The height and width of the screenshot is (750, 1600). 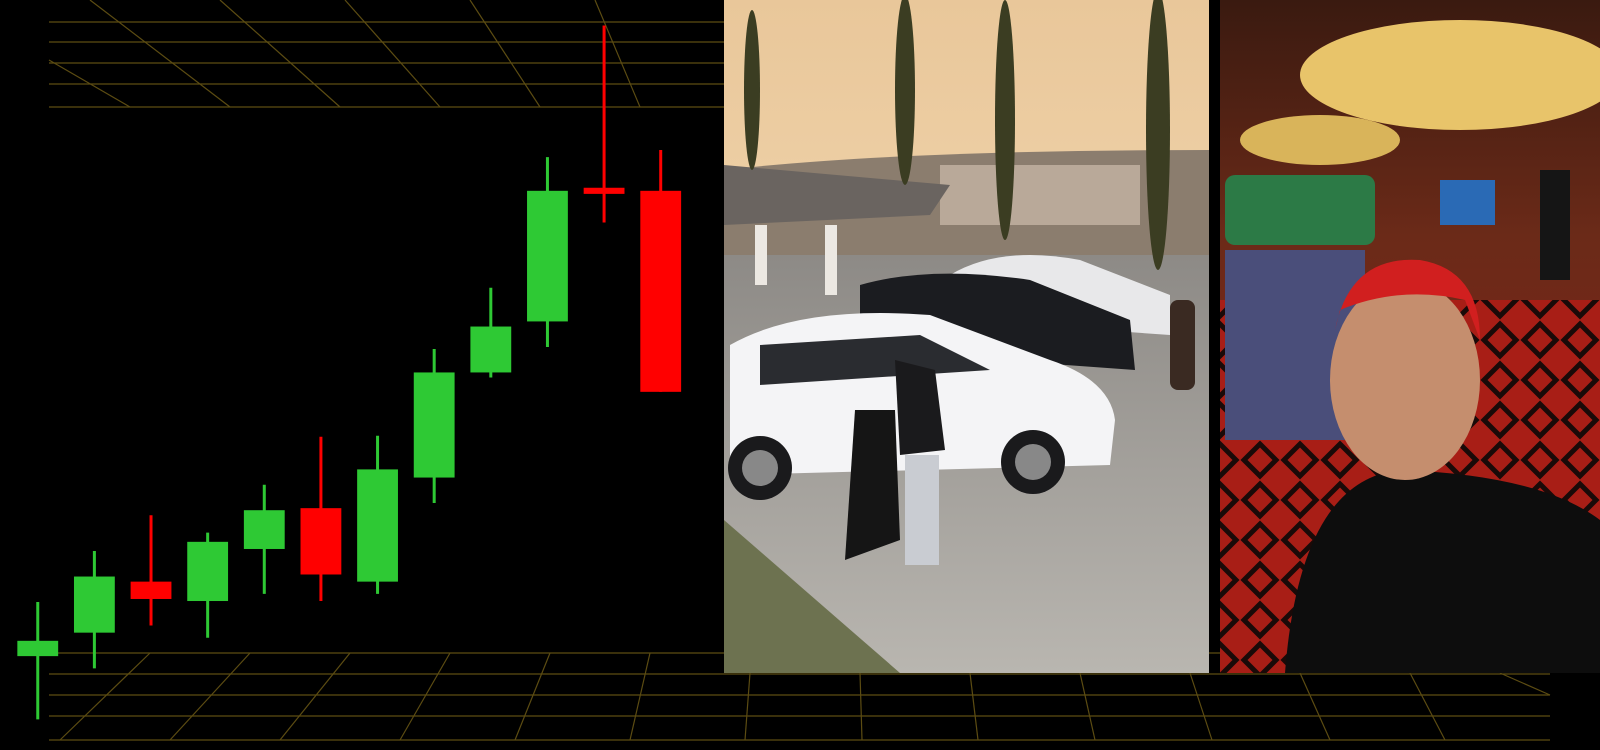 What do you see at coordinates (386, 54) in the screenshot?
I see `top-grid` at bounding box center [386, 54].